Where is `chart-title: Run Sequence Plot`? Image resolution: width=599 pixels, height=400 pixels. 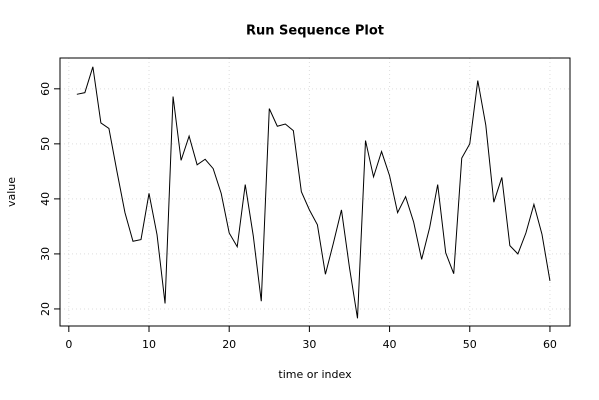 chart-title: Run Sequence Plot is located at coordinates (315, 31).